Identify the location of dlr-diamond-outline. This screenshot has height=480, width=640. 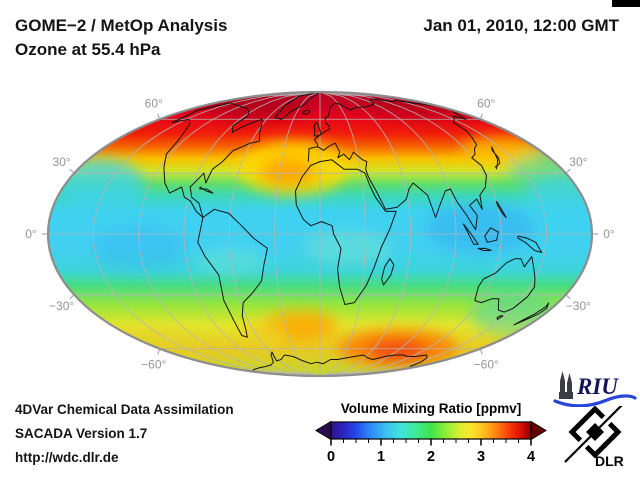
(595, 432).